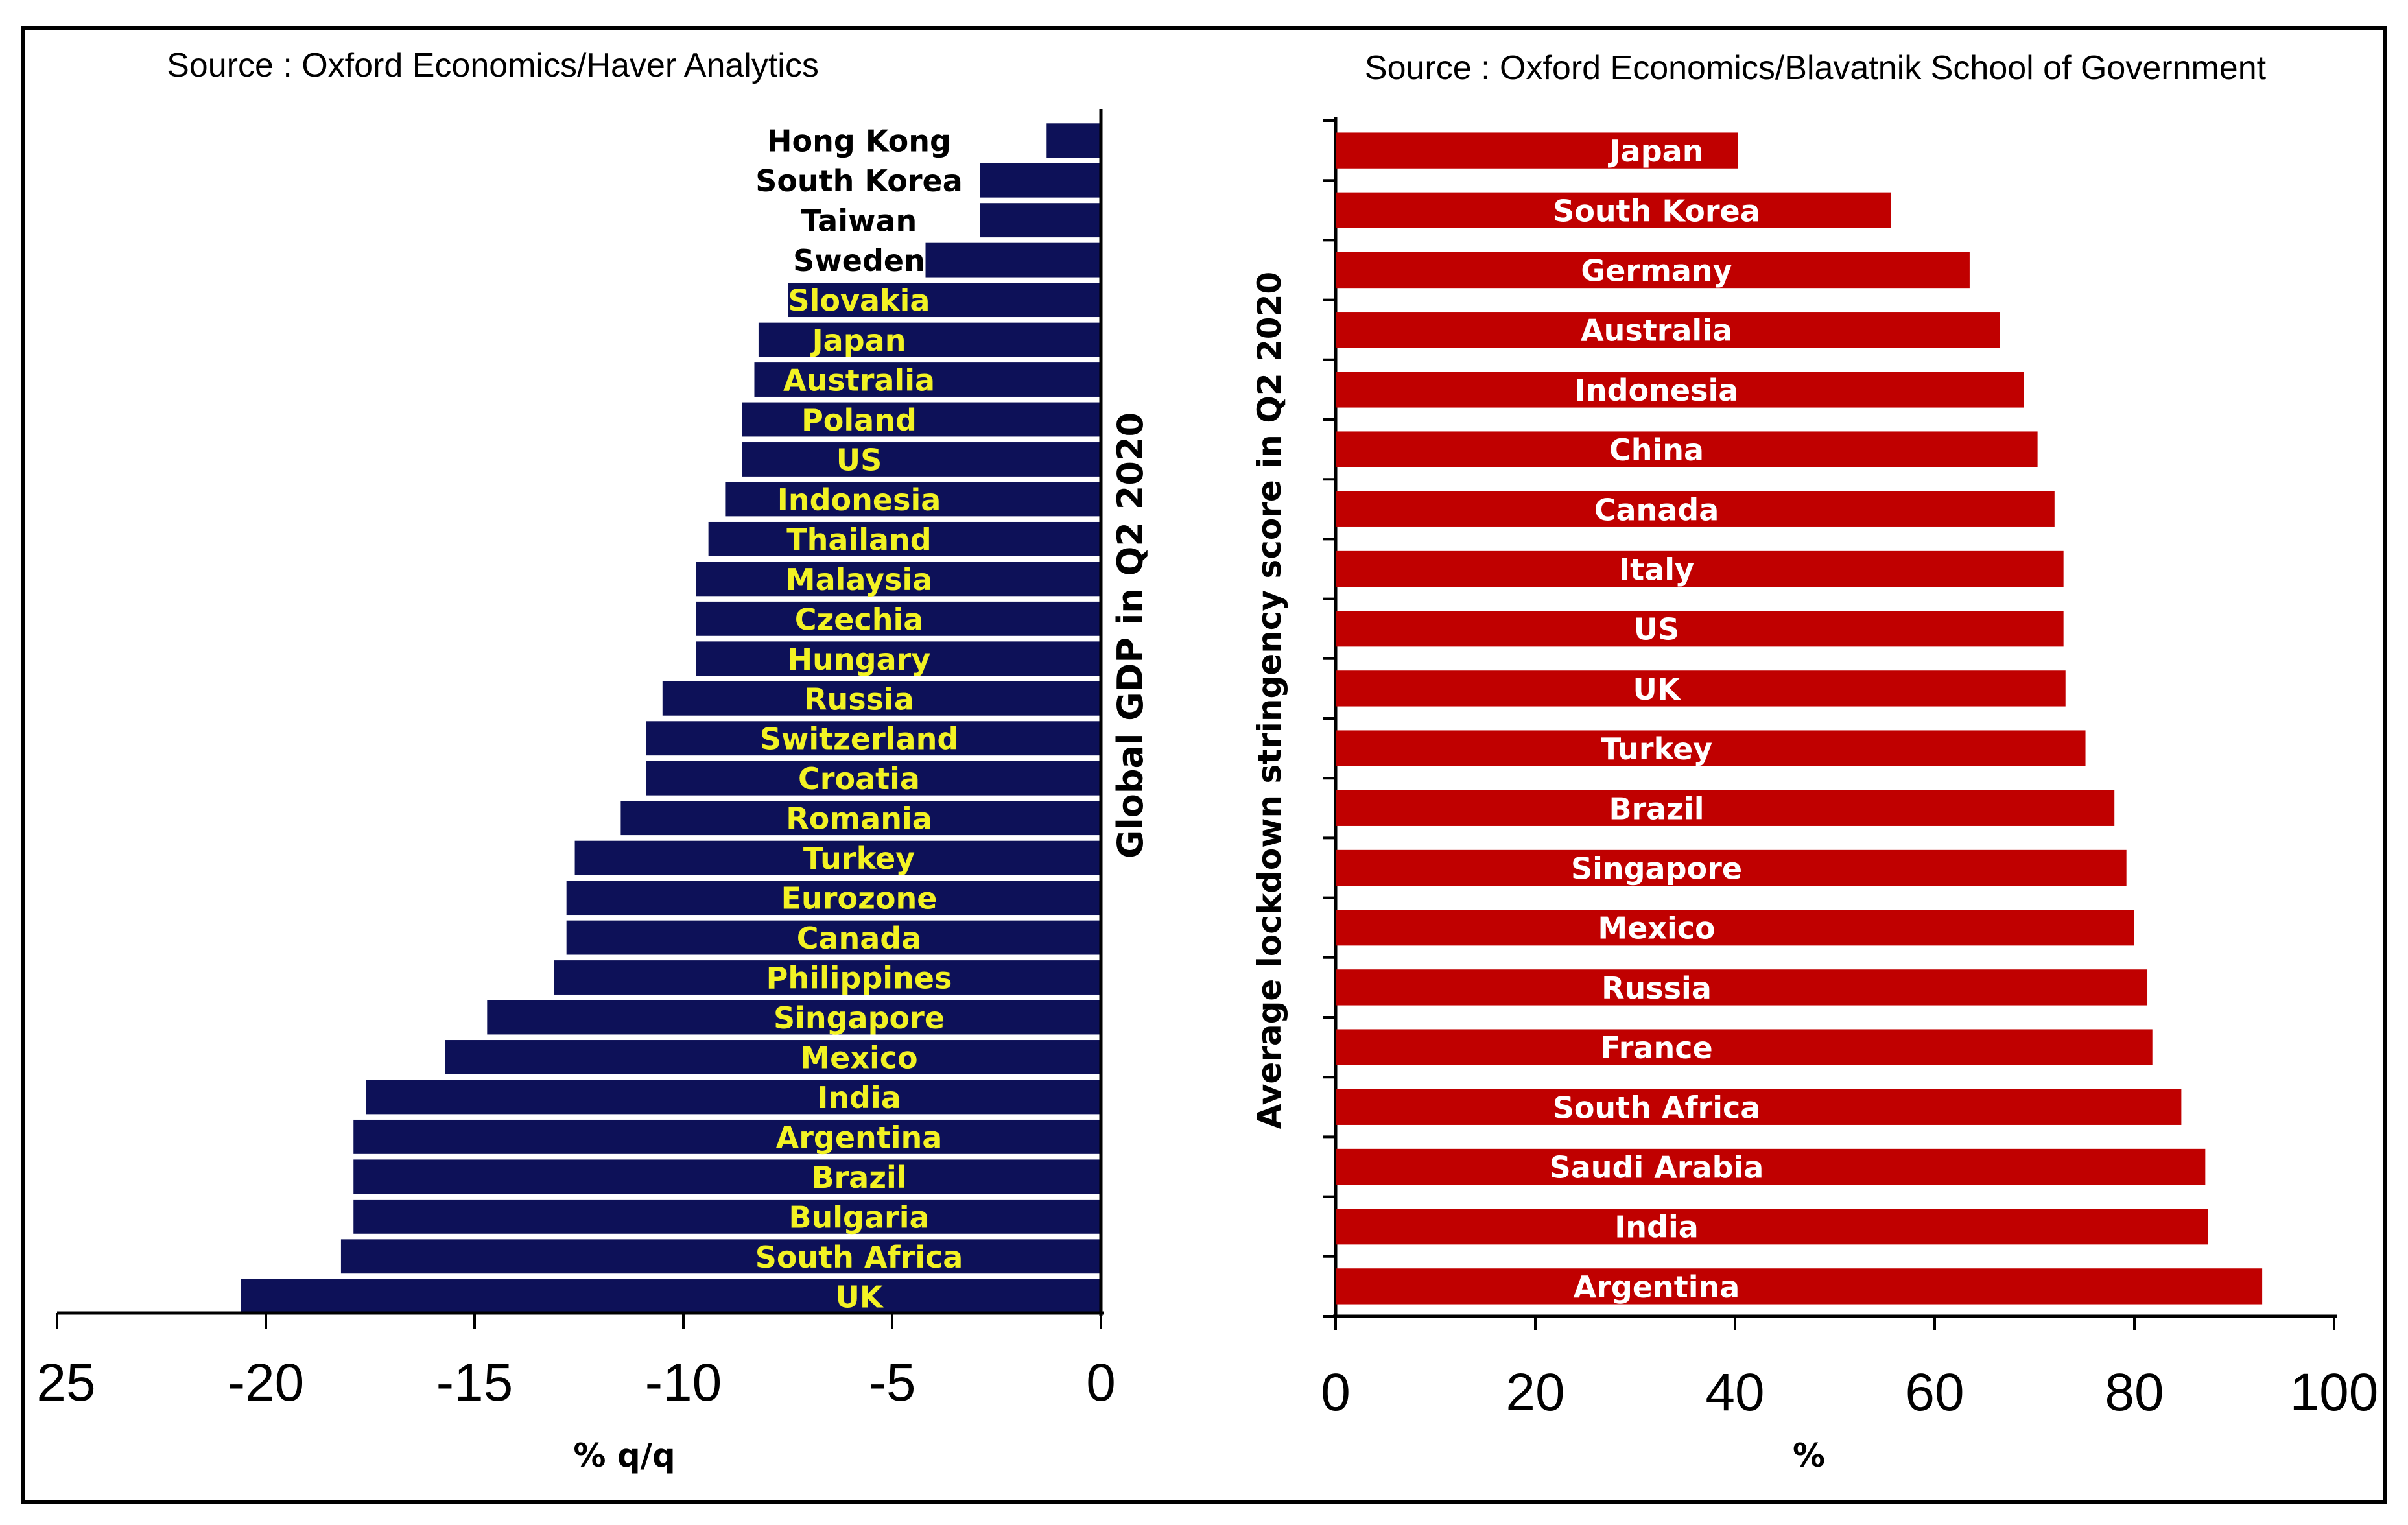 Image resolution: width=2408 pixels, height=1525 pixels. I want to click on gdp-bar-label: Thailand, so click(859, 540).